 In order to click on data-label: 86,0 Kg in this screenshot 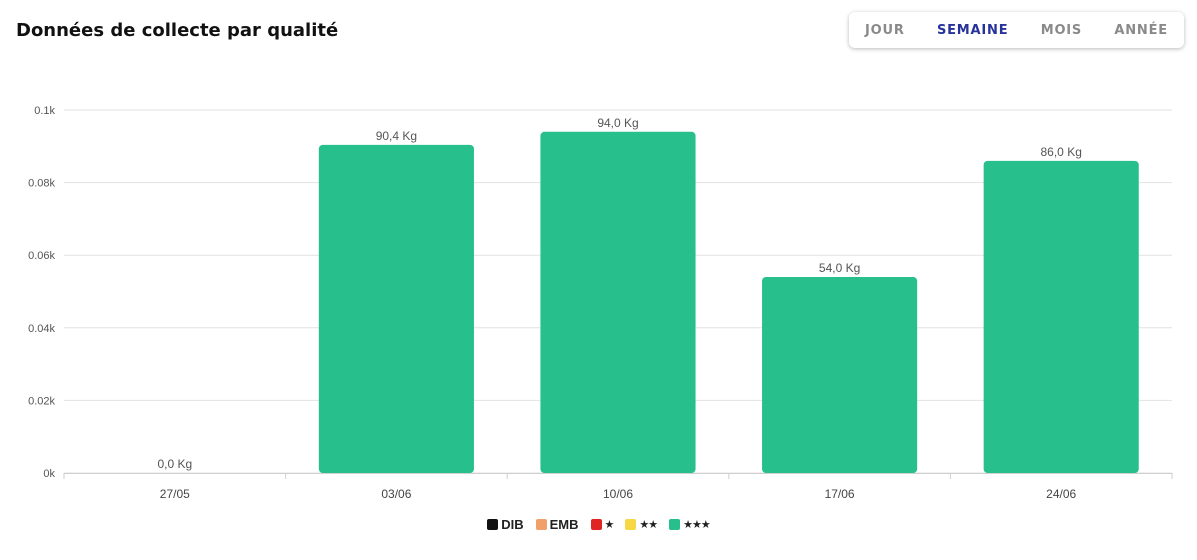, I will do `click(1061, 152)`.